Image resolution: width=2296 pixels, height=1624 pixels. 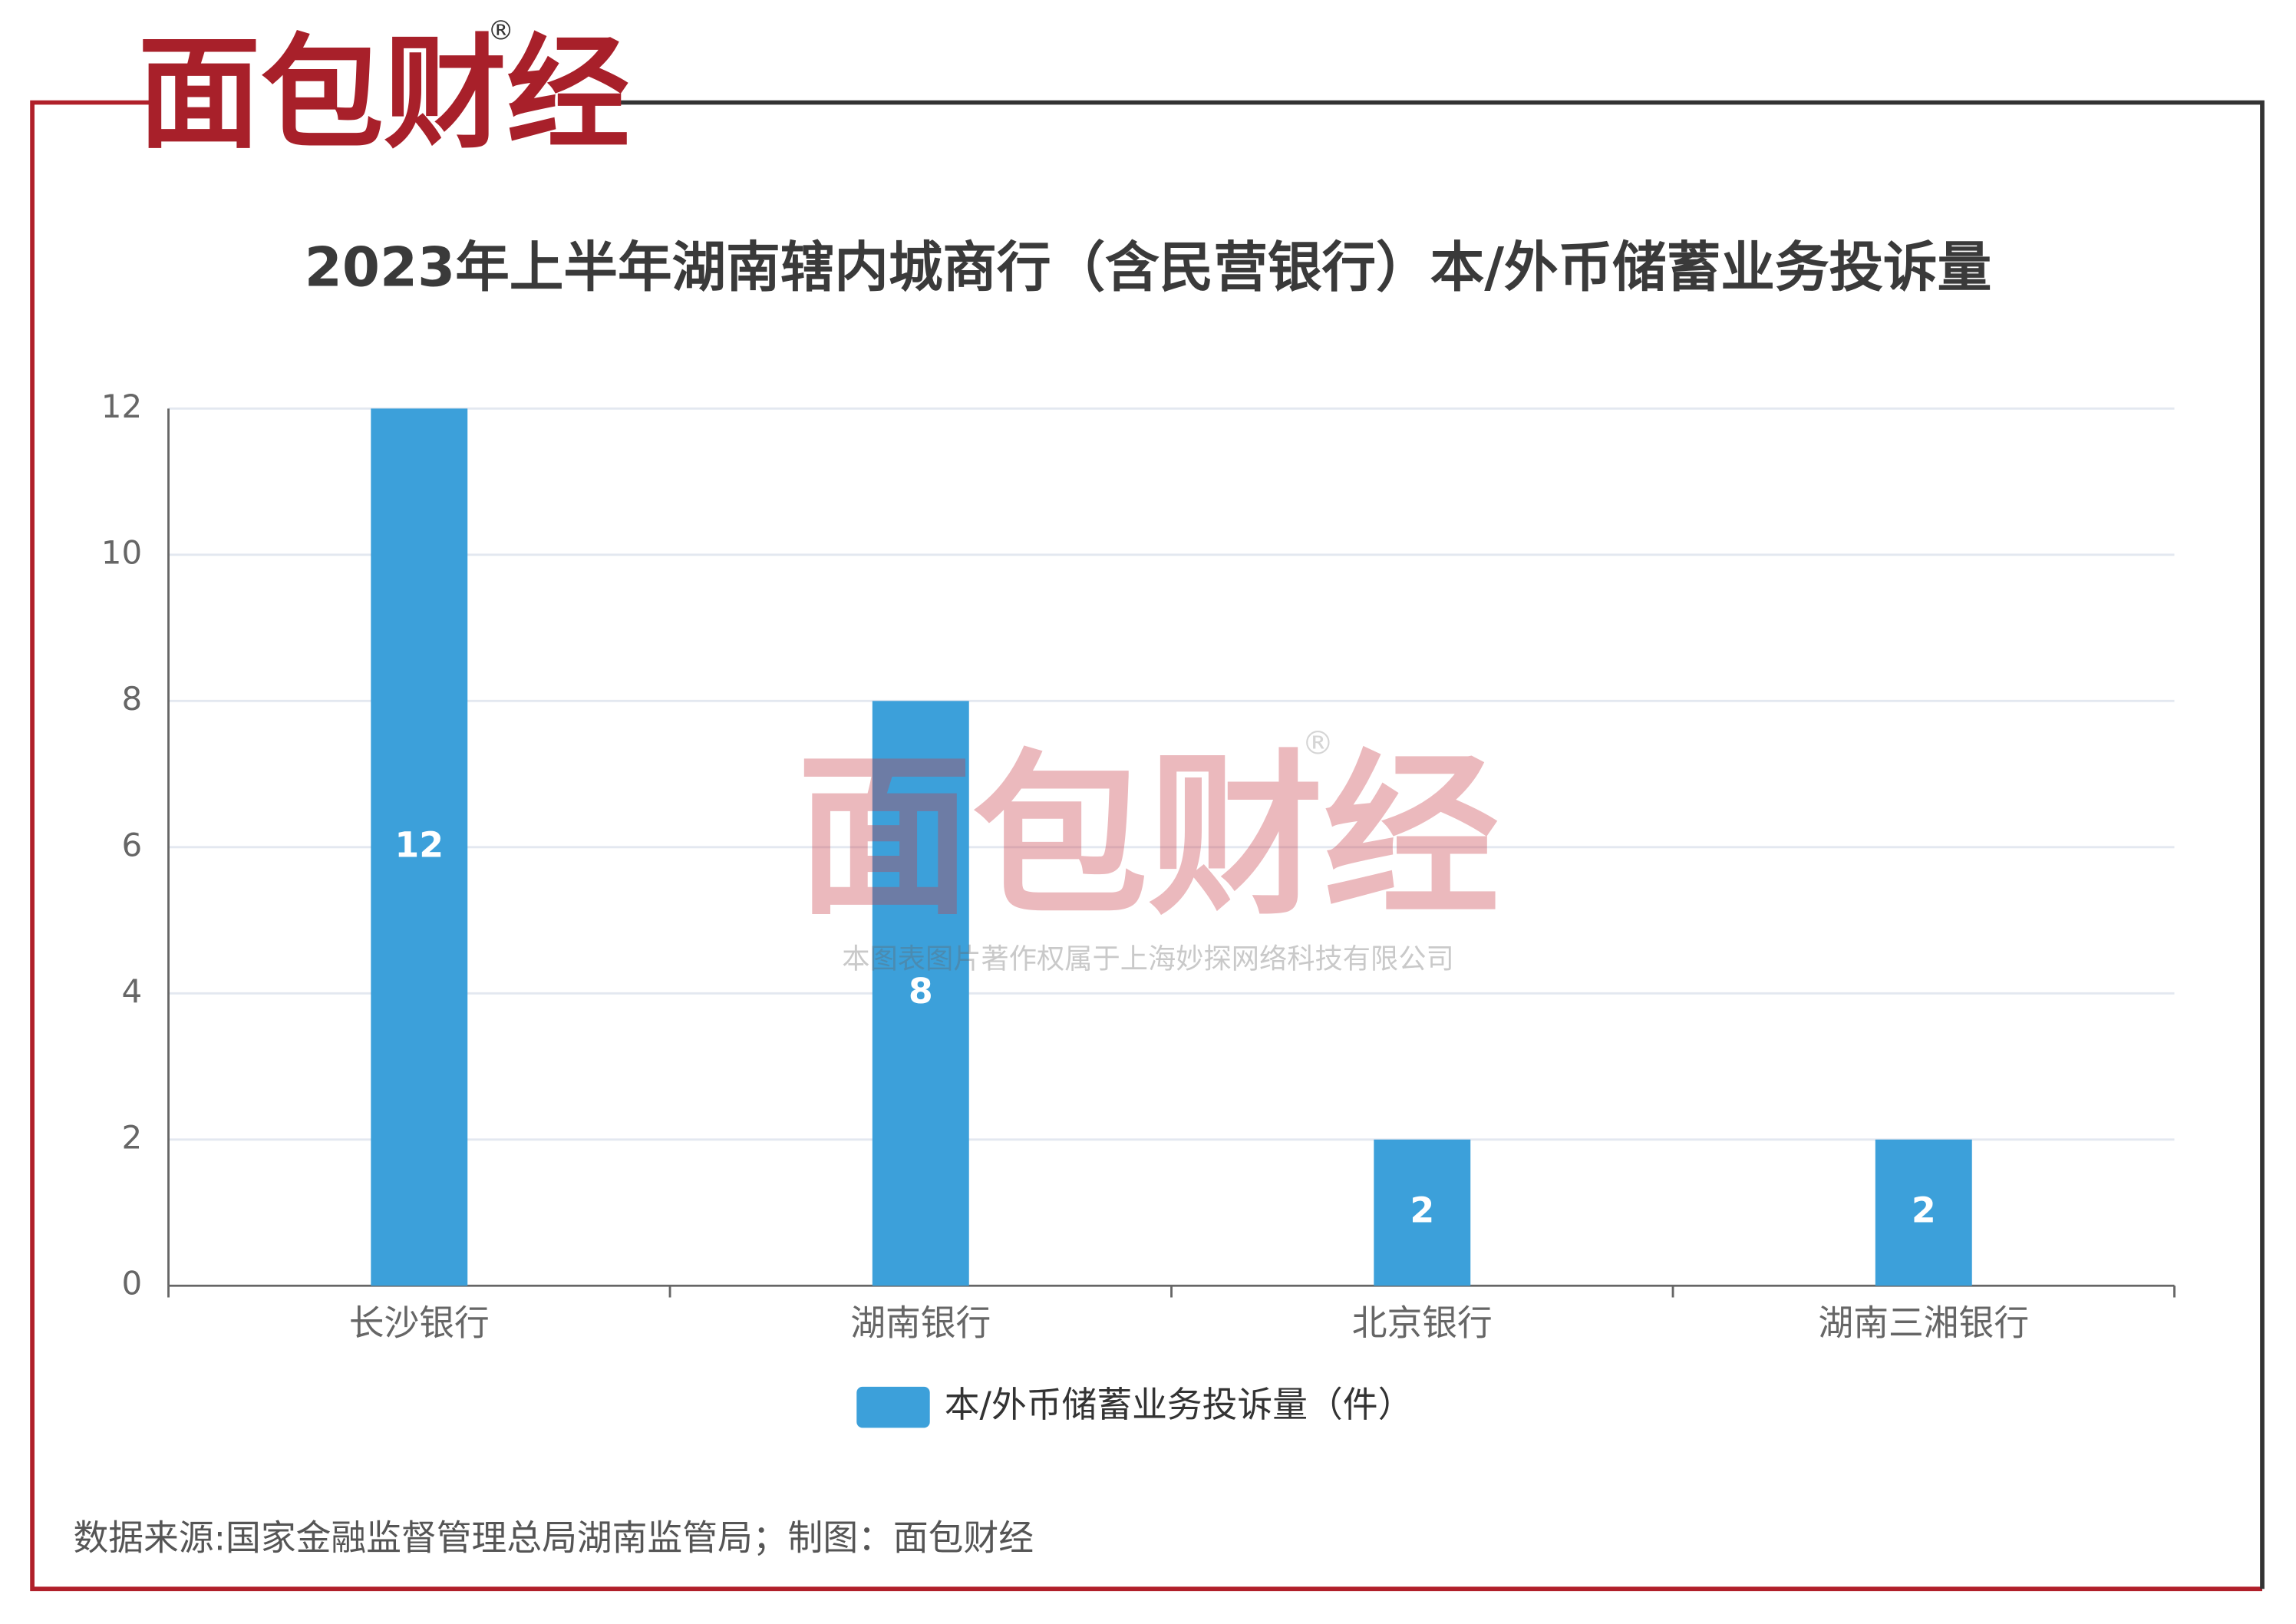 I want to click on x-tick-label: 湖南三湘银行, so click(x=1923, y=1322).